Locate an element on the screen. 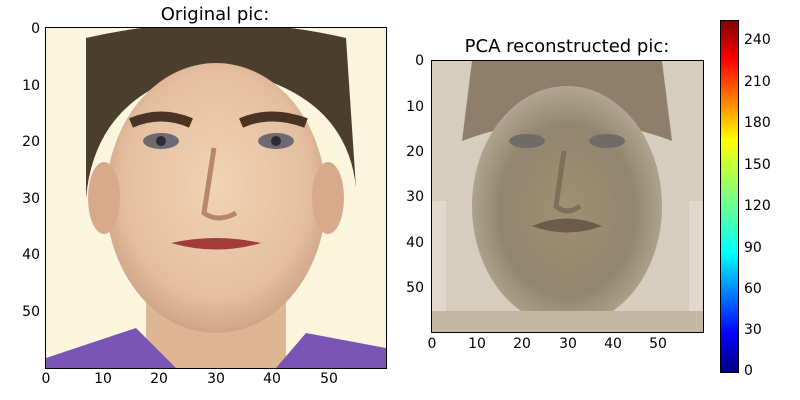 The height and width of the screenshot is (400, 800). colorbar-tick: 150 is located at coordinates (757, 165).